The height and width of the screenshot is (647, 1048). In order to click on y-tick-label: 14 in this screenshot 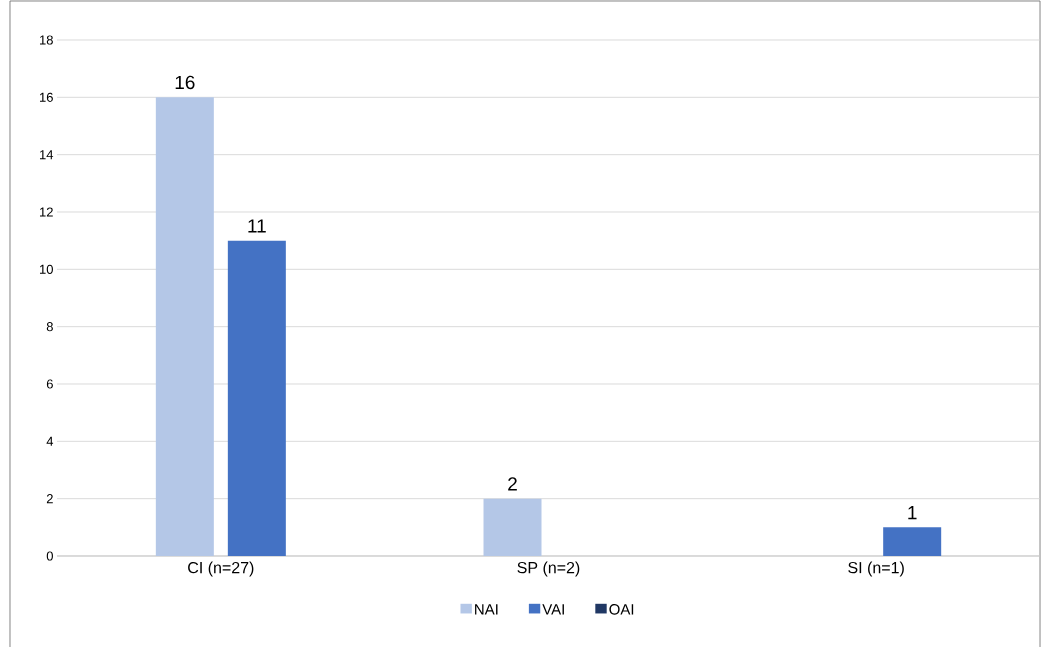, I will do `click(47, 155)`.